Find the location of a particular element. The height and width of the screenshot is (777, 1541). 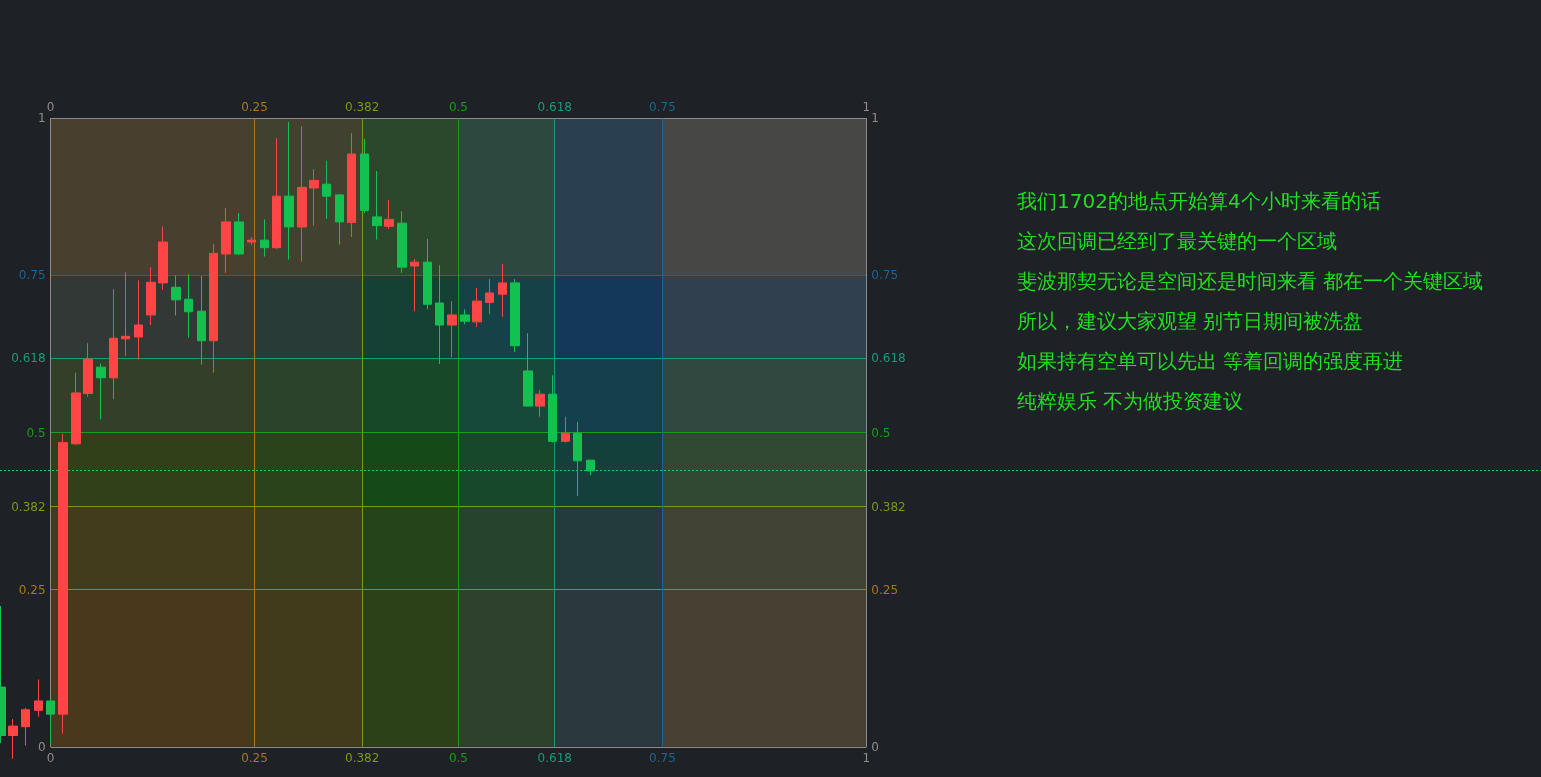

annotation: 如果持有空单可以先出 等着回调的强度再进 is located at coordinates (1210, 361).